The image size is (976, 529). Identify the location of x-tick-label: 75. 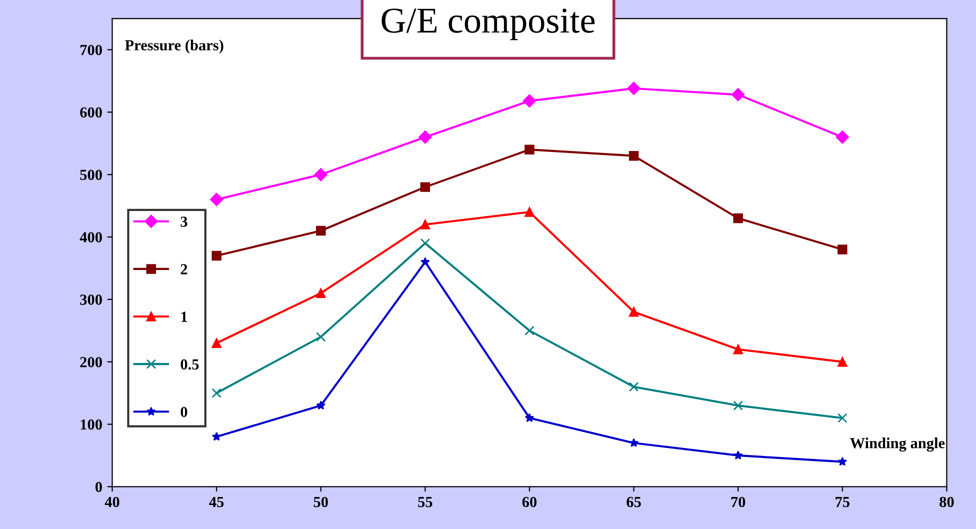
(843, 502).